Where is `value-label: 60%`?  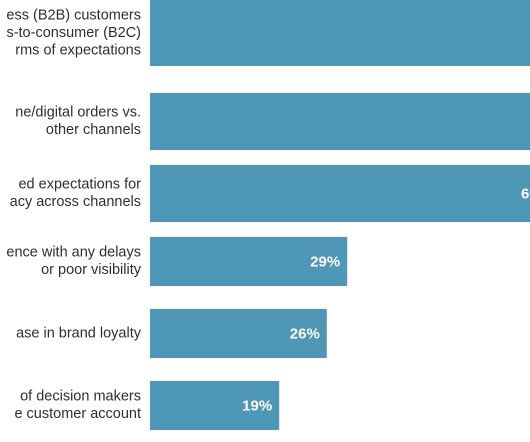 value-label: 60% is located at coordinates (525, 193).